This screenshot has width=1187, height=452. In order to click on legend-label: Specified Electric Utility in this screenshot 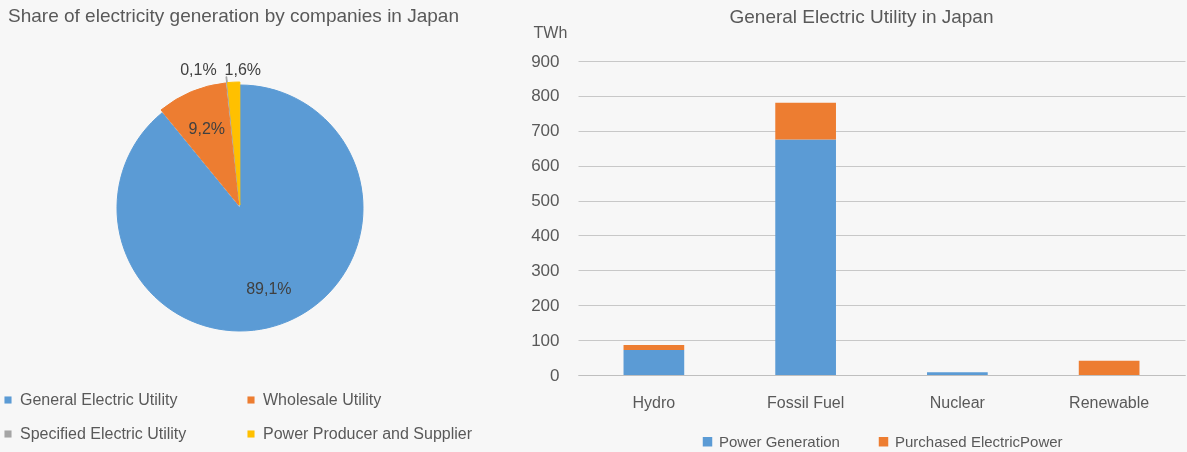, I will do `click(103, 433)`.